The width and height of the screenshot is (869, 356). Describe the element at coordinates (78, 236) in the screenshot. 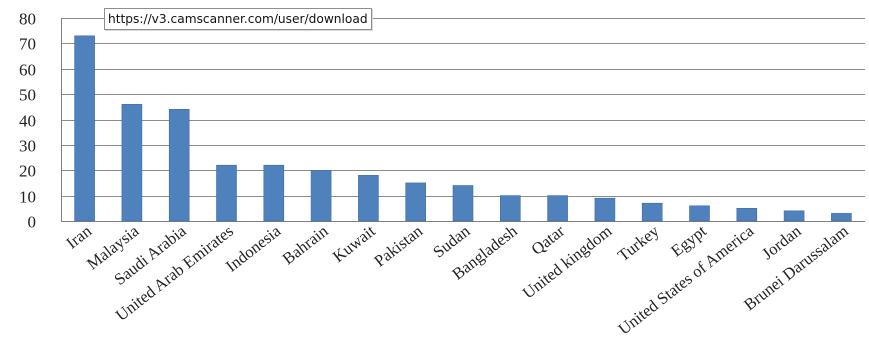

I see `x-category-label: Iran` at that location.